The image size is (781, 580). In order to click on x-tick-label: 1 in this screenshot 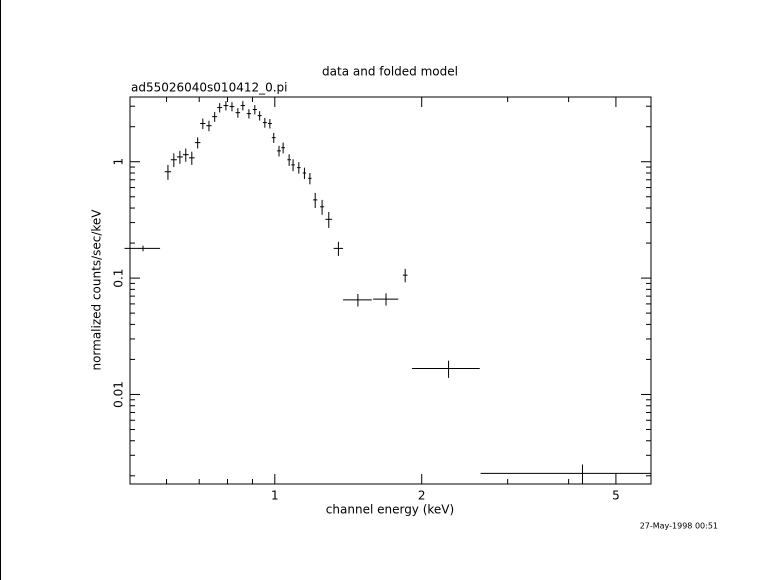, I will do `click(275, 496)`.